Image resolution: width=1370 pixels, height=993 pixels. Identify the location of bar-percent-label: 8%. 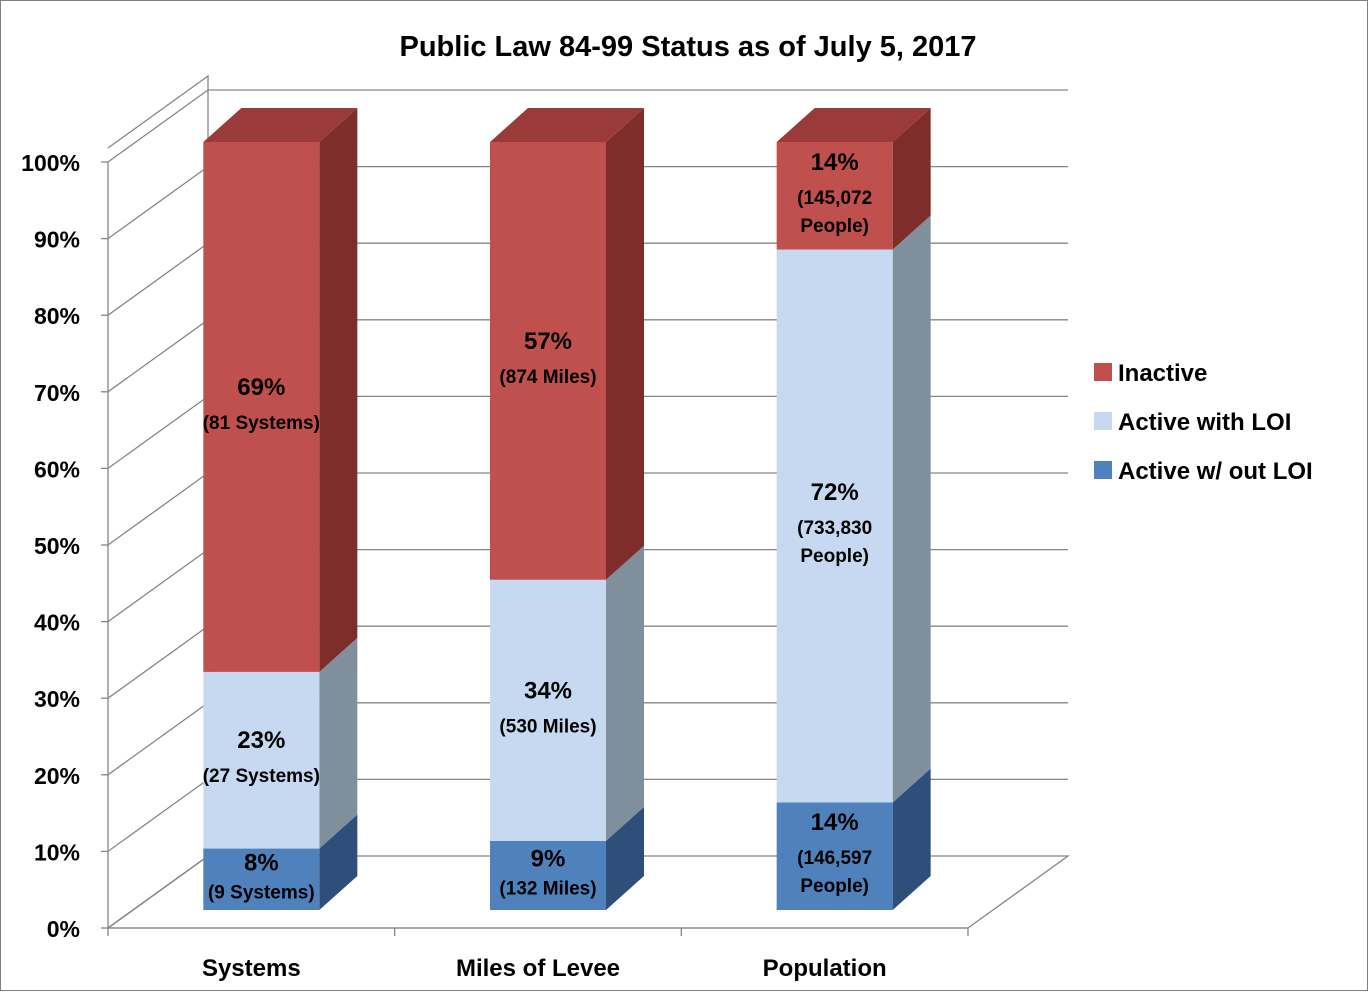
(261, 862).